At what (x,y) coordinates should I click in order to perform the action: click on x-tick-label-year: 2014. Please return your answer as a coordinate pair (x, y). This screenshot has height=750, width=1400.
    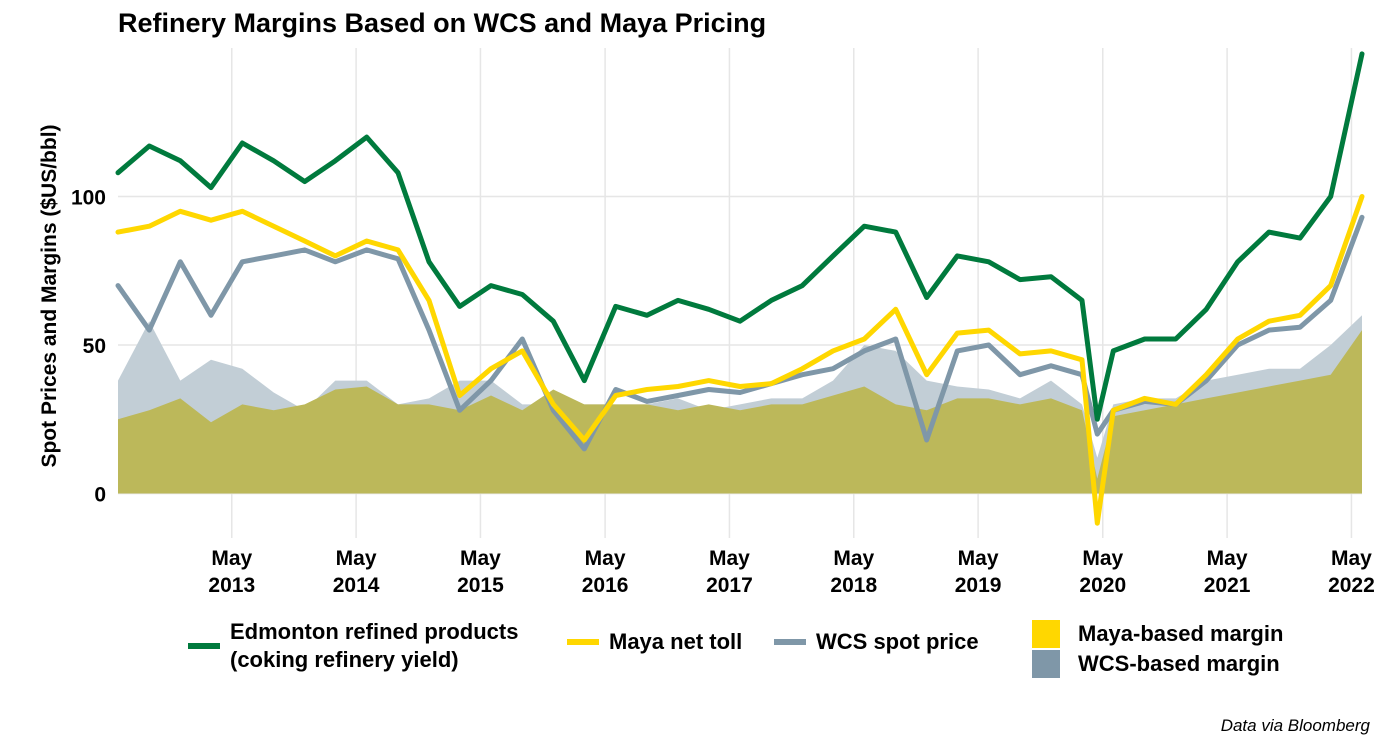
    Looking at the image, I should click on (356, 585).